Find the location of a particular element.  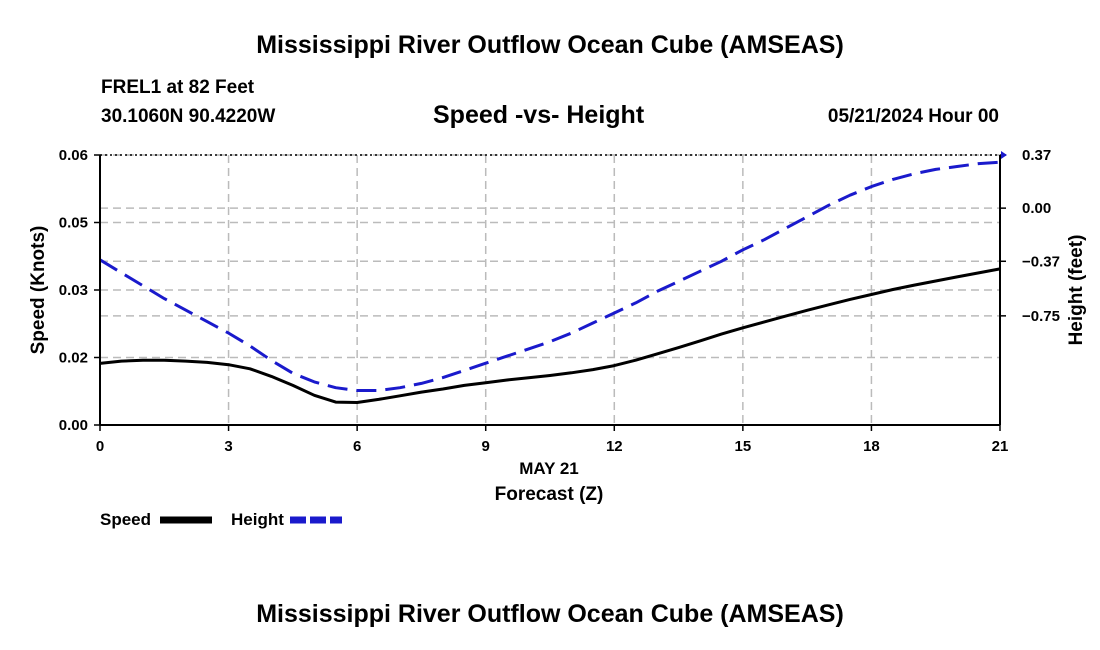

x-tick-label: 0 is located at coordinates (100, 446).